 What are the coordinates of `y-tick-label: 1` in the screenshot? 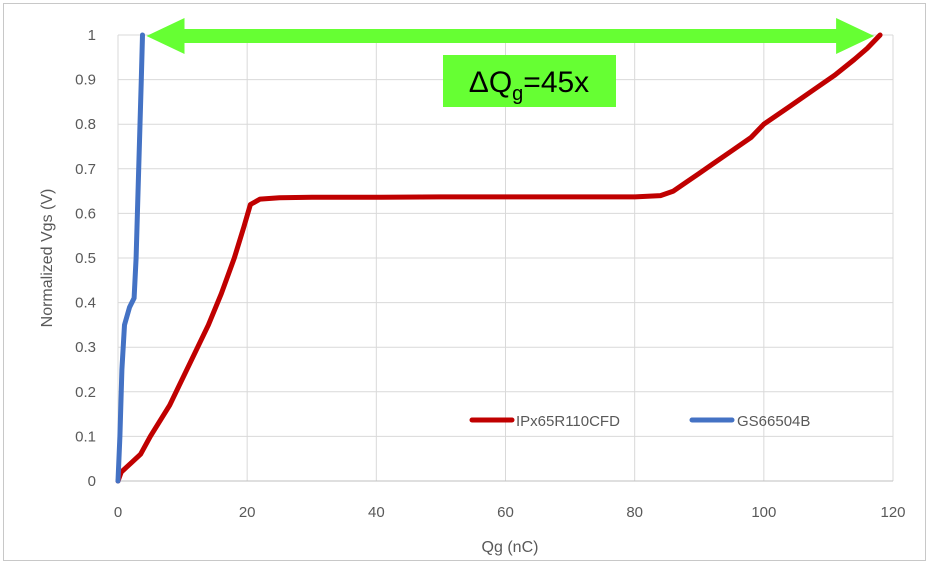 It's located at (92, 35).